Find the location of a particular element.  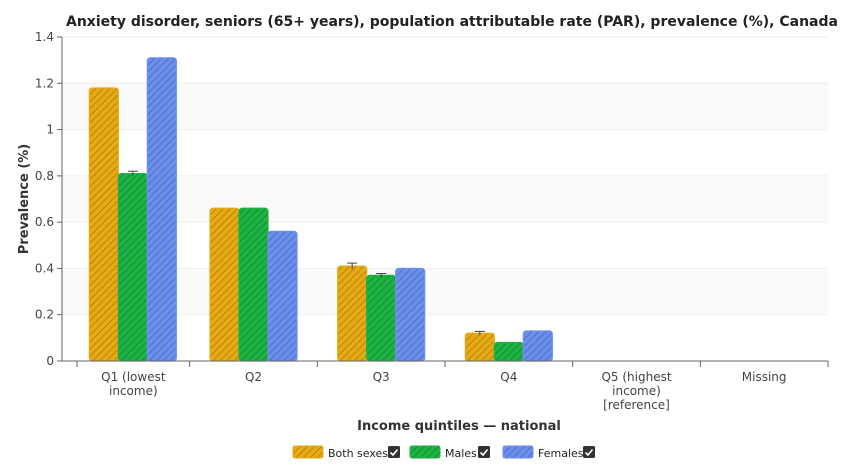

x-tick-label: Q5 (highest income) [reference] is located at coordinates (636, 391).